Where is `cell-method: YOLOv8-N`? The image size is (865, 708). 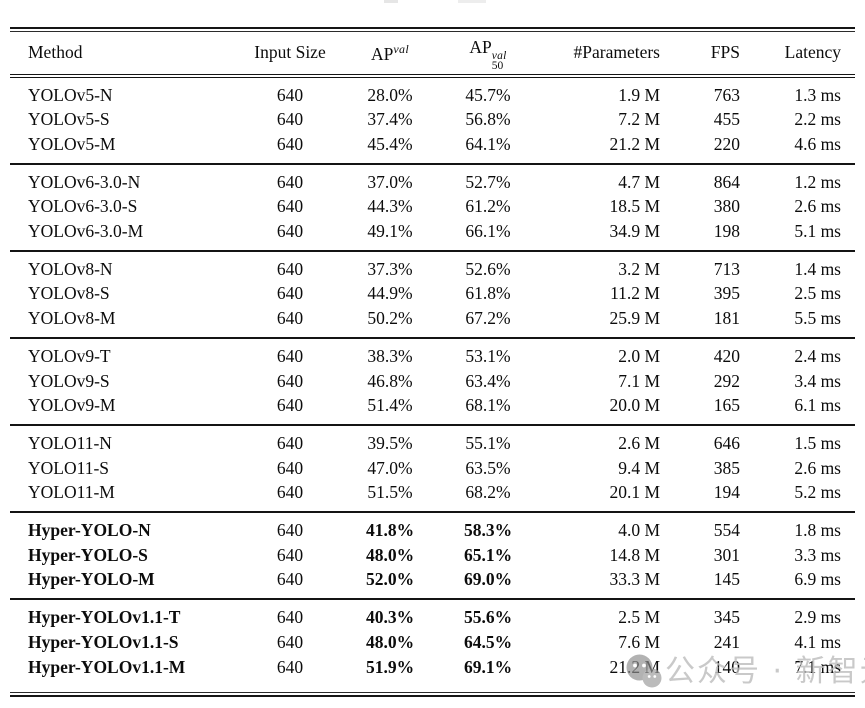 cell-method: YOLOv8-N is located at coordinates (70, 268).